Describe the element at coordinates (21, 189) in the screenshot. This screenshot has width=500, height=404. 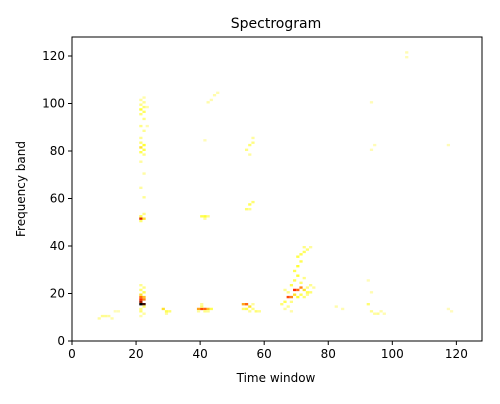
I see `y-axis-label: Frequency band` at that location.